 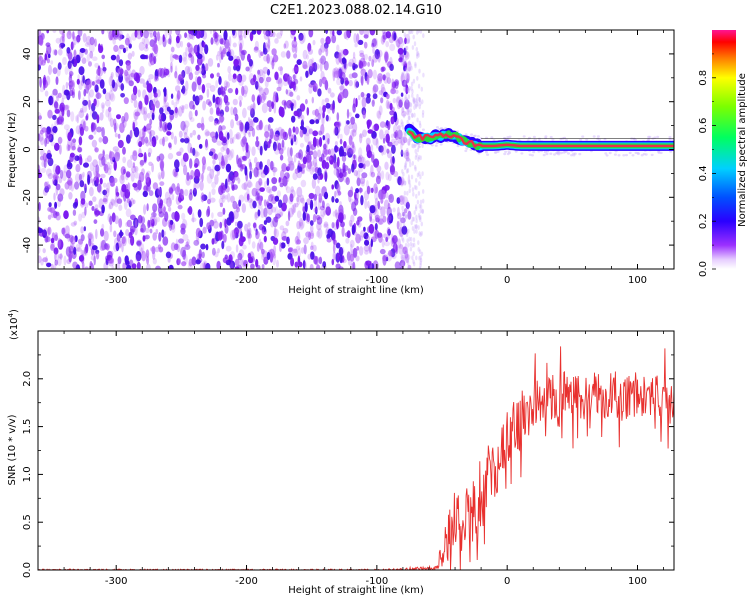 What do you see at coordinates (703, 269) in the screenshot?
I see `colorbar-tick-label: 0.0` at bounding box center [703, 269].